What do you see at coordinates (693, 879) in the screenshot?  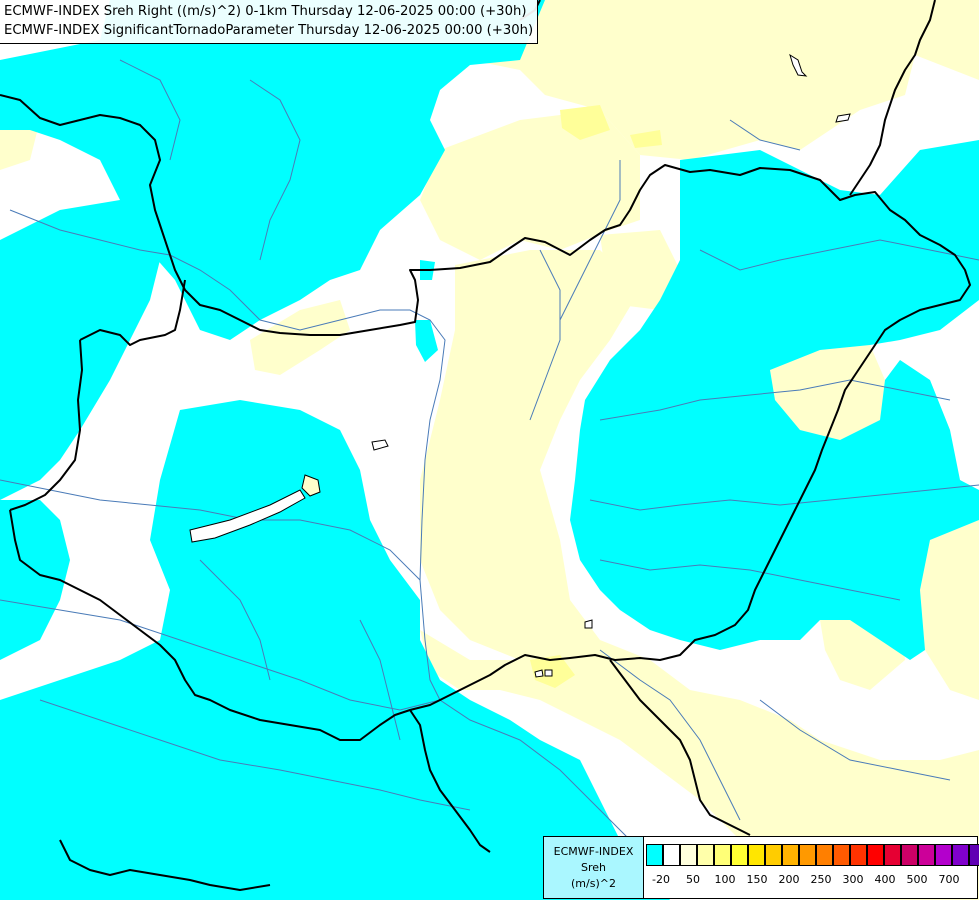 I see `legend-tick-label: 50` at bounding box center [693, 879].